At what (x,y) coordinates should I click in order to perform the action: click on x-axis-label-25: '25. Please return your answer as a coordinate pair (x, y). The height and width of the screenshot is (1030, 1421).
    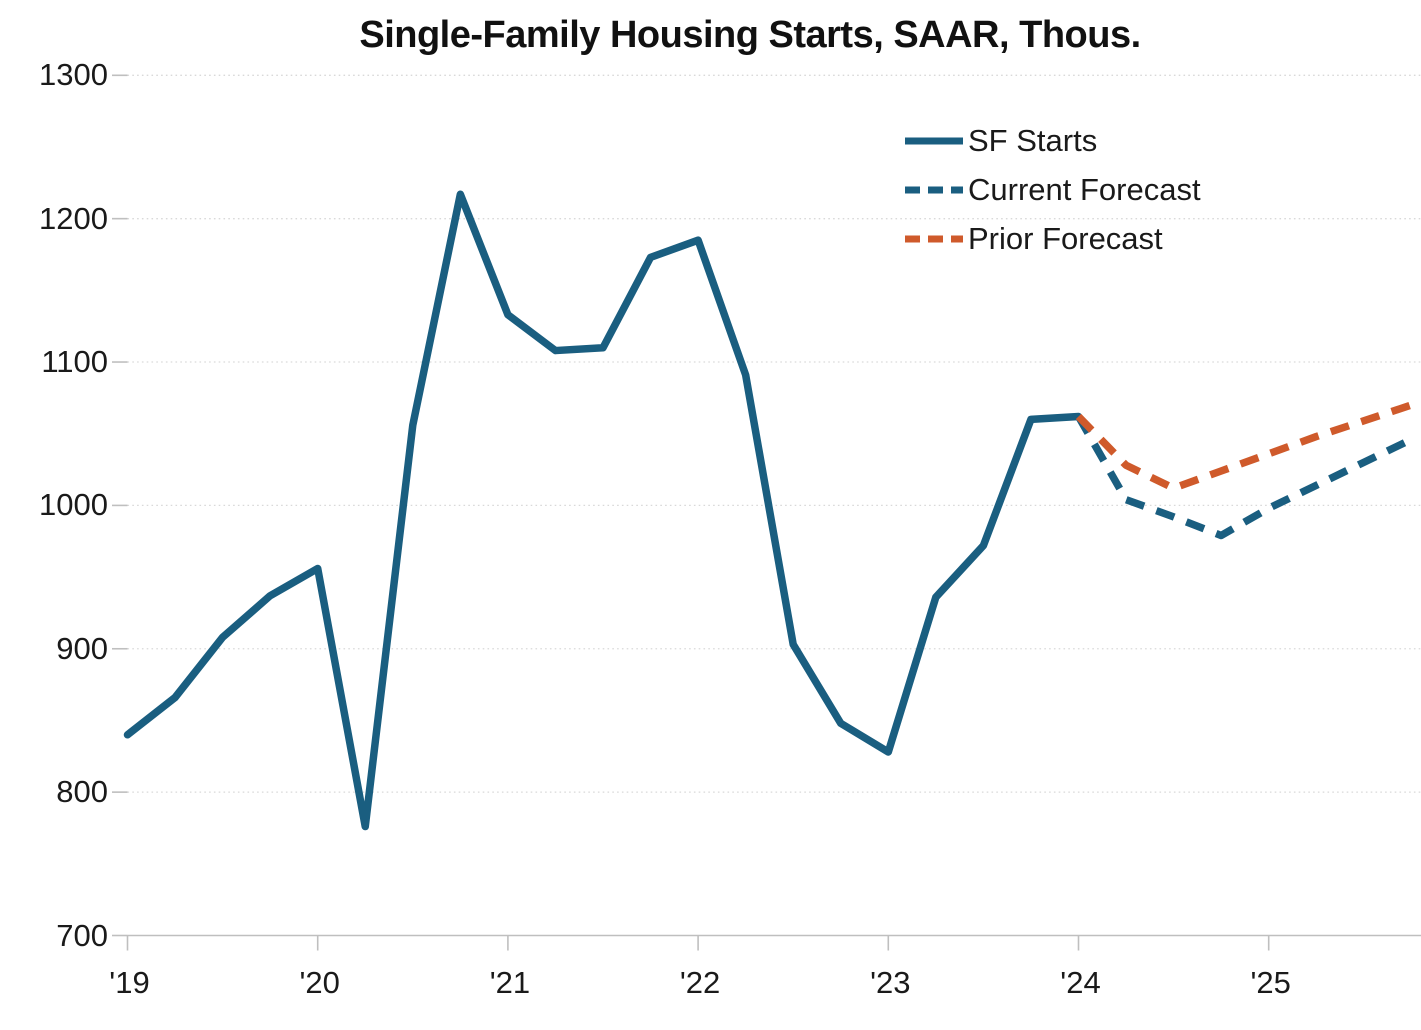
    Looking at the image, I should click on (1270, 982).